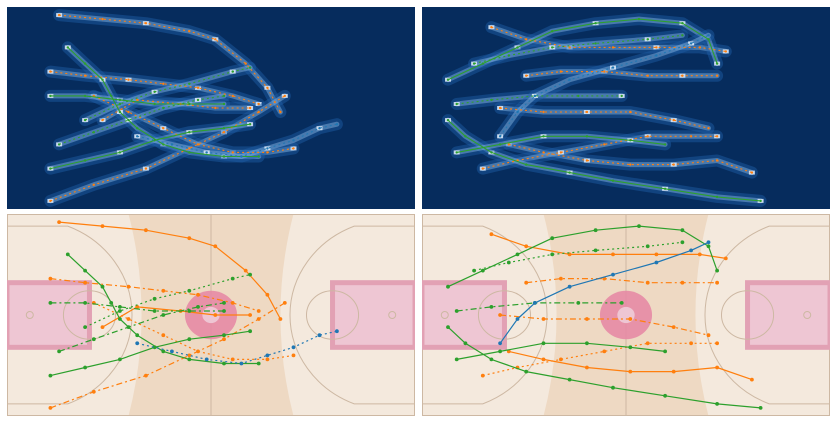  Describe the element at coordinates (747, 315) in the screenshot. I see `free-throw-circle-right` at that location.